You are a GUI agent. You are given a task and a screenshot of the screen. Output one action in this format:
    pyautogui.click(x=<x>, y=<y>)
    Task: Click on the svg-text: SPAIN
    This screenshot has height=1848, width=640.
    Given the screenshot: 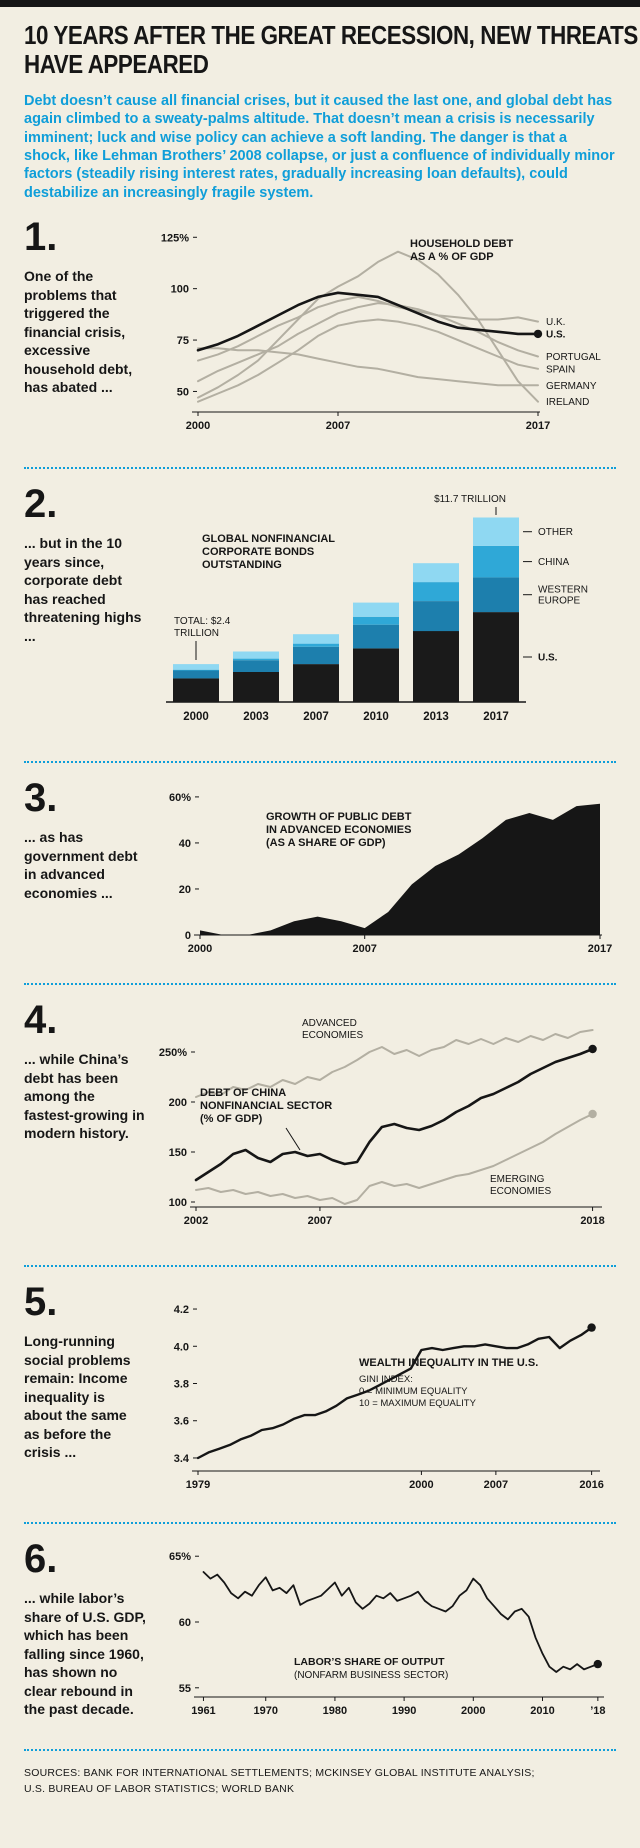 What is the action you would take?
    pyautogui.click(x=560, y=370)
    